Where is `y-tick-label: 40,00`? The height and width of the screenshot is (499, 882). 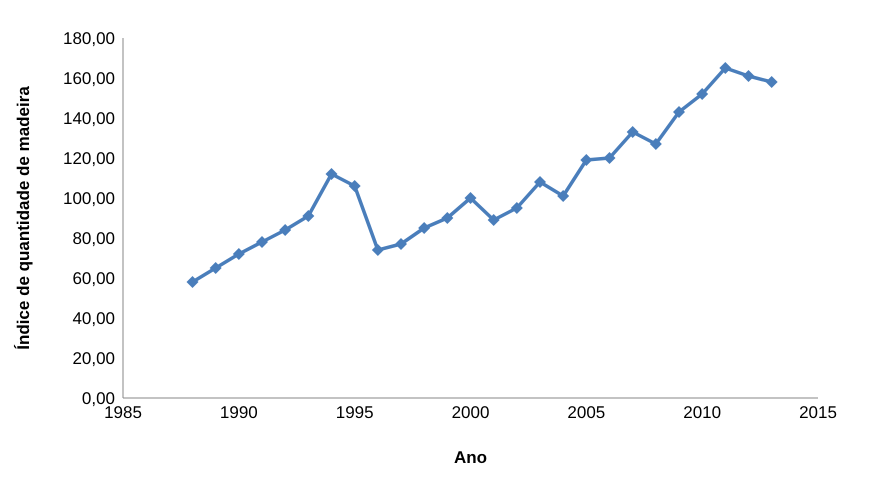
y-tick-label: 40,00 is located at coordinates (93, 318).